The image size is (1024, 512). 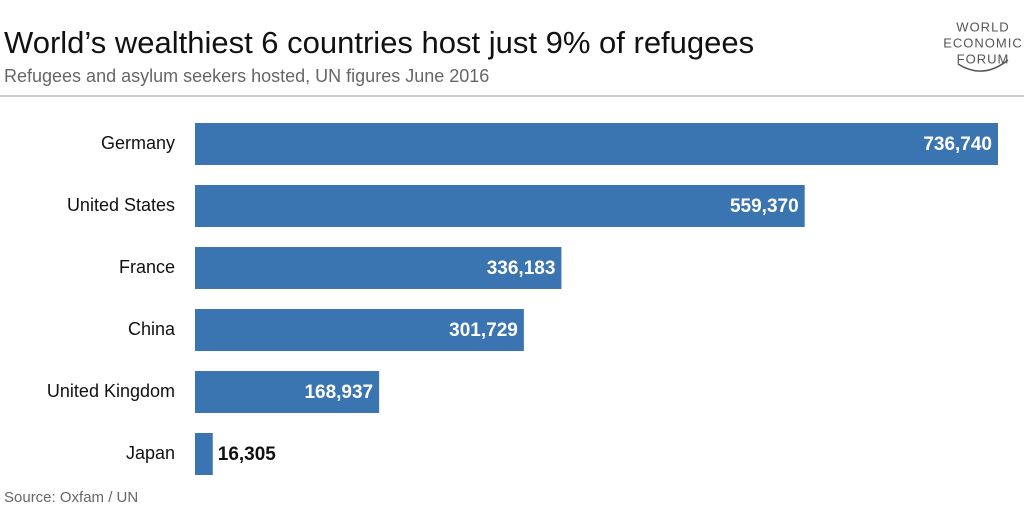 What do you see at coordinates (983, 65) in the screenshot?
I see `logo-arc` at bounding box center [983, 65].